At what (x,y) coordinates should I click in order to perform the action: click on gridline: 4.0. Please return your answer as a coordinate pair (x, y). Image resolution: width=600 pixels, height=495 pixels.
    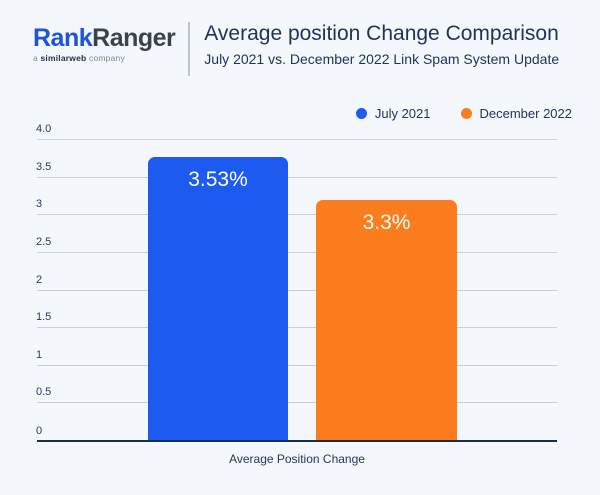
    Looking at the image, I should click on (296, 131).